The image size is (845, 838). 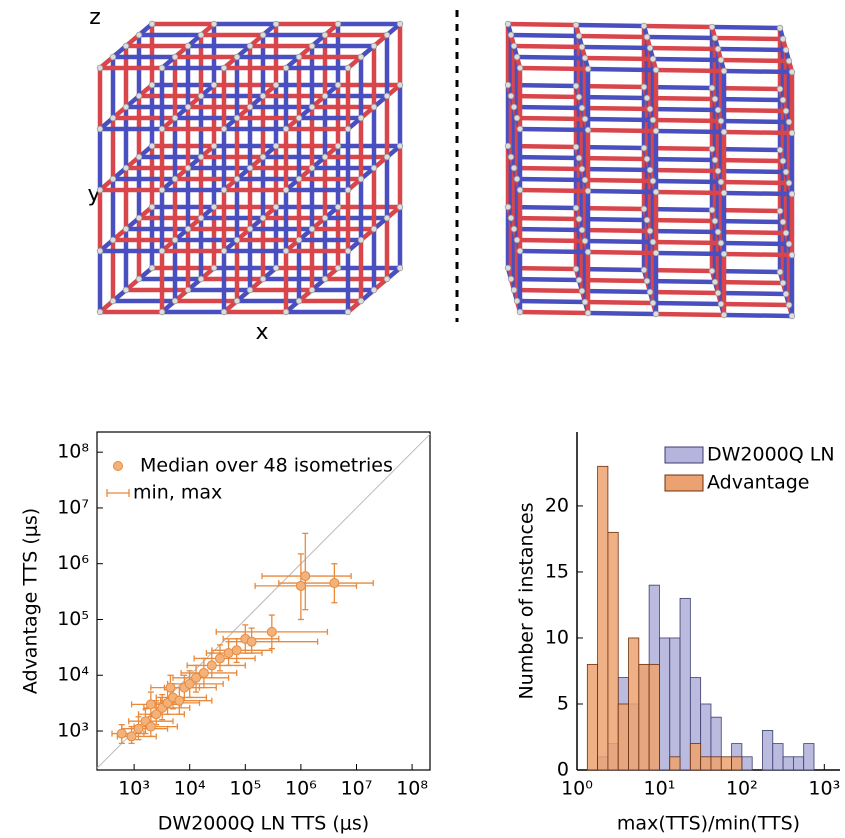 I want to click on x-tick-label: 10⁵, so click(x=245, y=789).